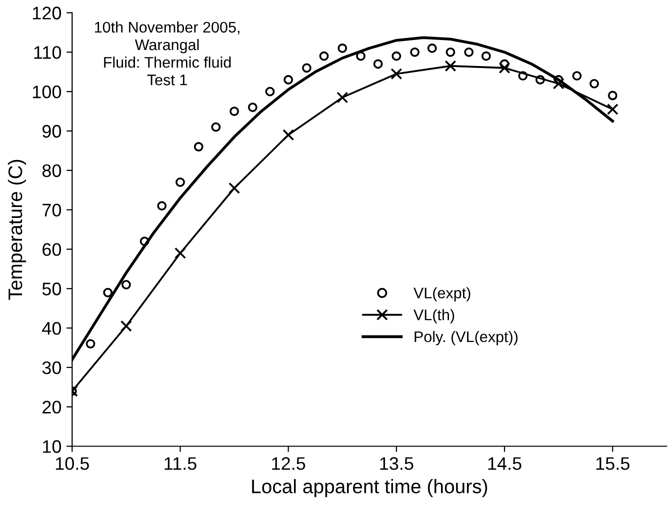 The width and height of the screenshot is (668, 510). I want to click on y-tick-label: 20, so click(52, 407).